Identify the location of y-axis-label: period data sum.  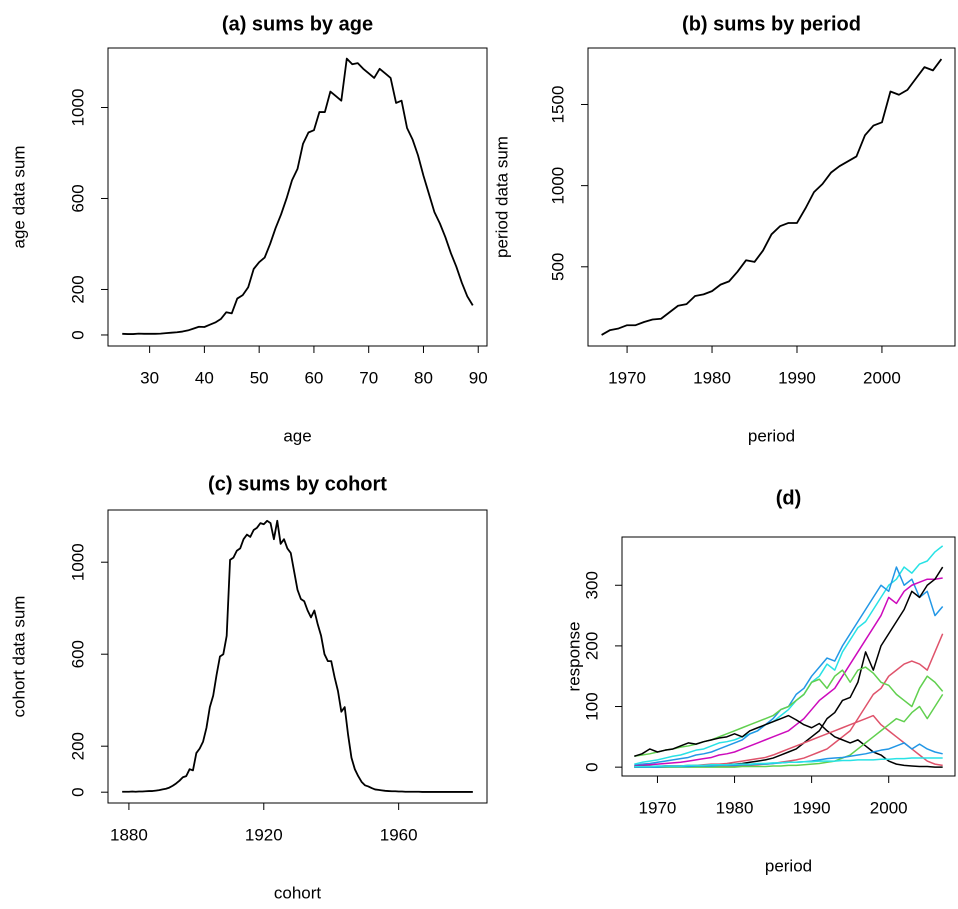
(501, 197).